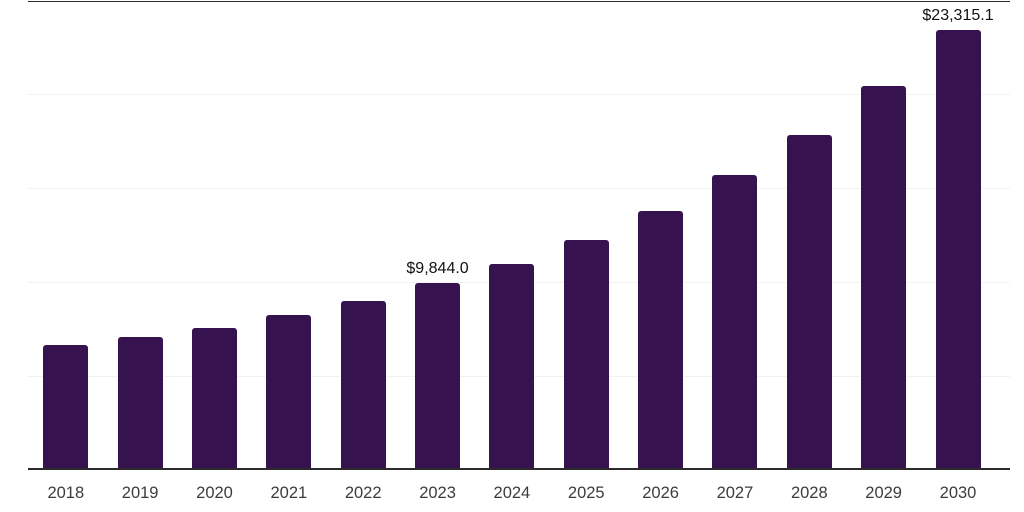  What do you see at coordinates (512, 493) in the screenshot?
I see `x-tick-2024: 2024` at bounding box center [512, 493].